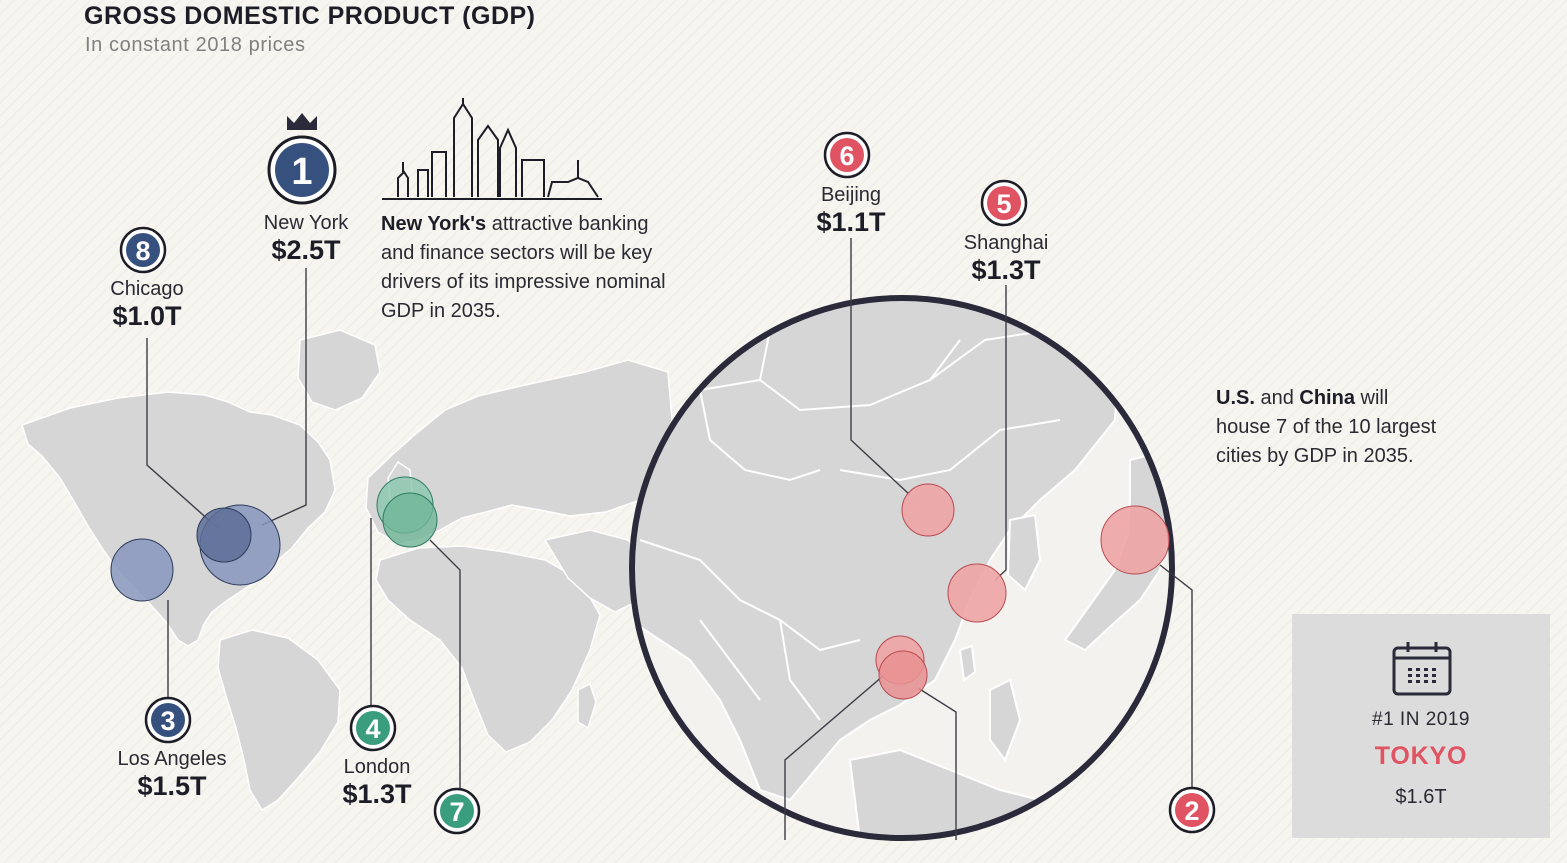 This screenshot has width=1567, height=863. I want to click on city-gdp-shanghai: $1.3T, so click(1006, 270).